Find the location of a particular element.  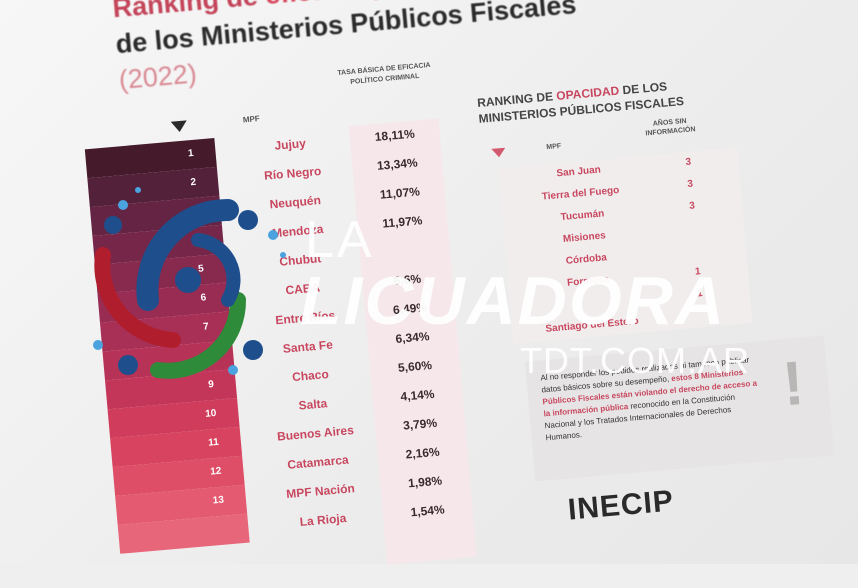

inecip-brand: INECIP is located at coordinates (621, 505).